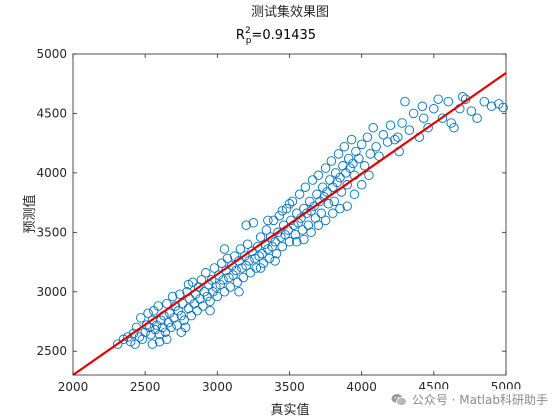  Describe the element at coordinates (217, 387) in the screenshot. I see `x-tick-label: 3000` at that location.